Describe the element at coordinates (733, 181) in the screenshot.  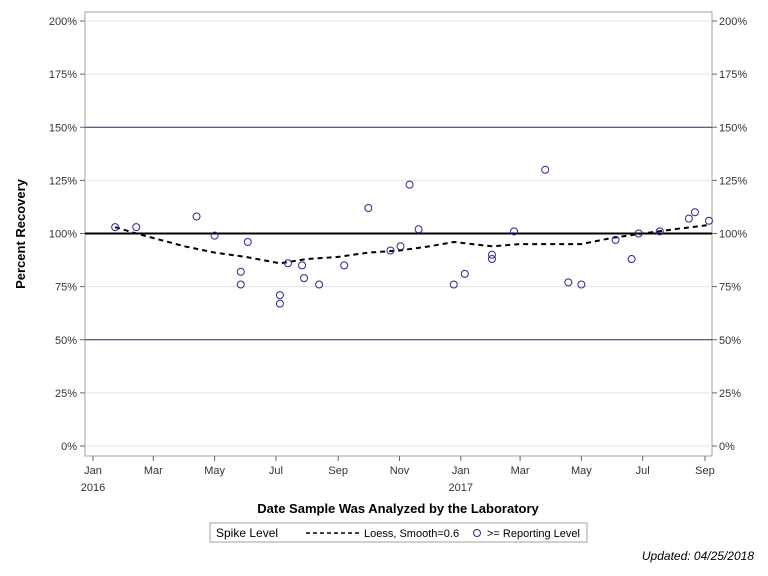
I see `y-tick-label-right: 125%` at that location.